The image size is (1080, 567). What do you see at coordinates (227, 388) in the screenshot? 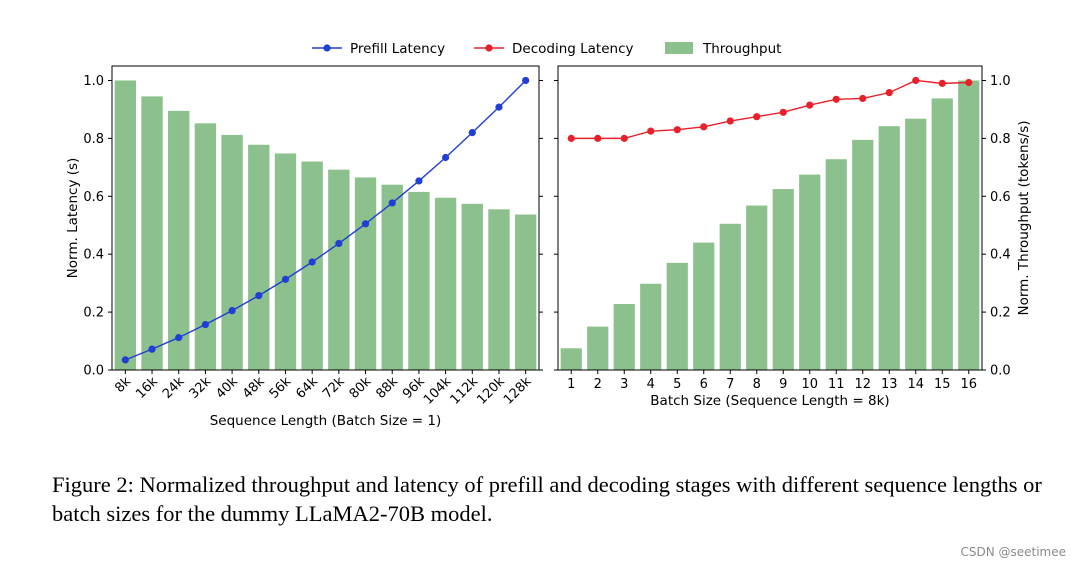
I see `left-xtick-label-40k: 40k` at bounding box center [227, 388].